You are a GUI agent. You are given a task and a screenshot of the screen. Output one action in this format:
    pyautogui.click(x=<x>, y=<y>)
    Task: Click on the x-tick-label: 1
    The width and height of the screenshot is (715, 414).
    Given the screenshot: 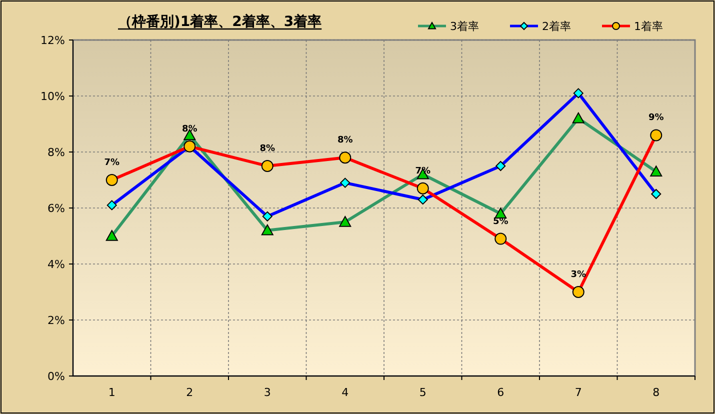 What is the action you would take?
    pyautogui.click(x=112, y=392)
    